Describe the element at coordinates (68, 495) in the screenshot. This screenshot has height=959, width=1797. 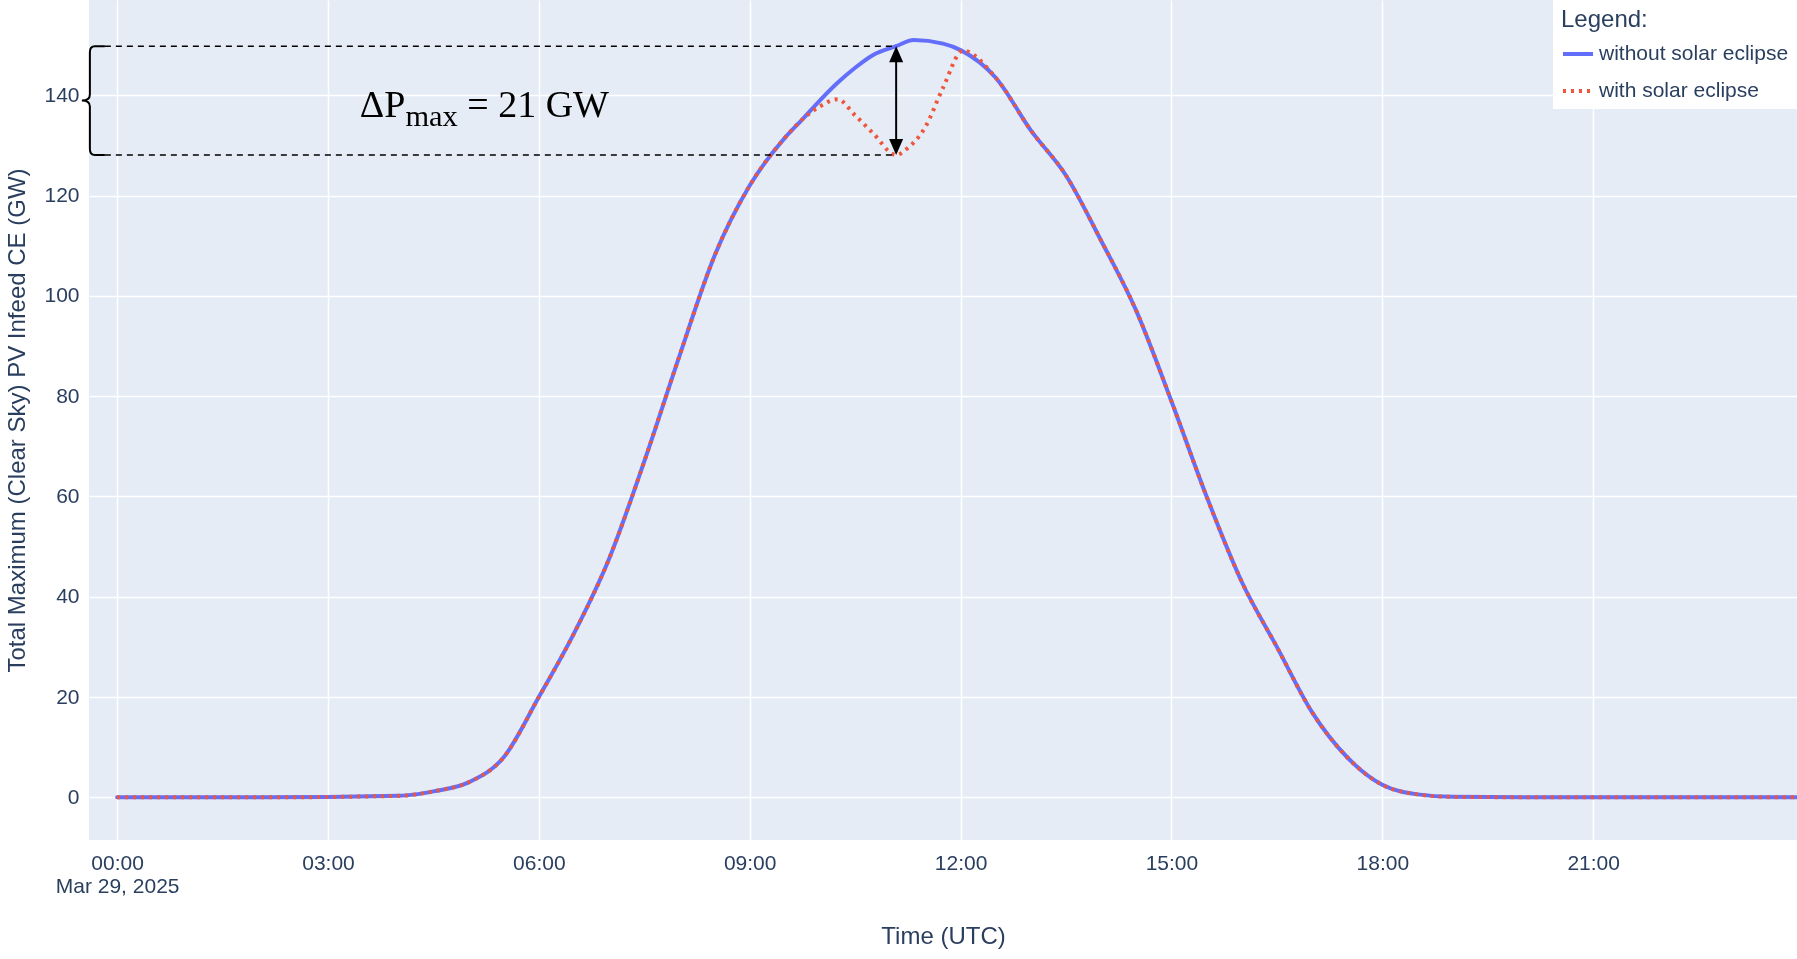
I see `y-tick-label: 60` at that location.